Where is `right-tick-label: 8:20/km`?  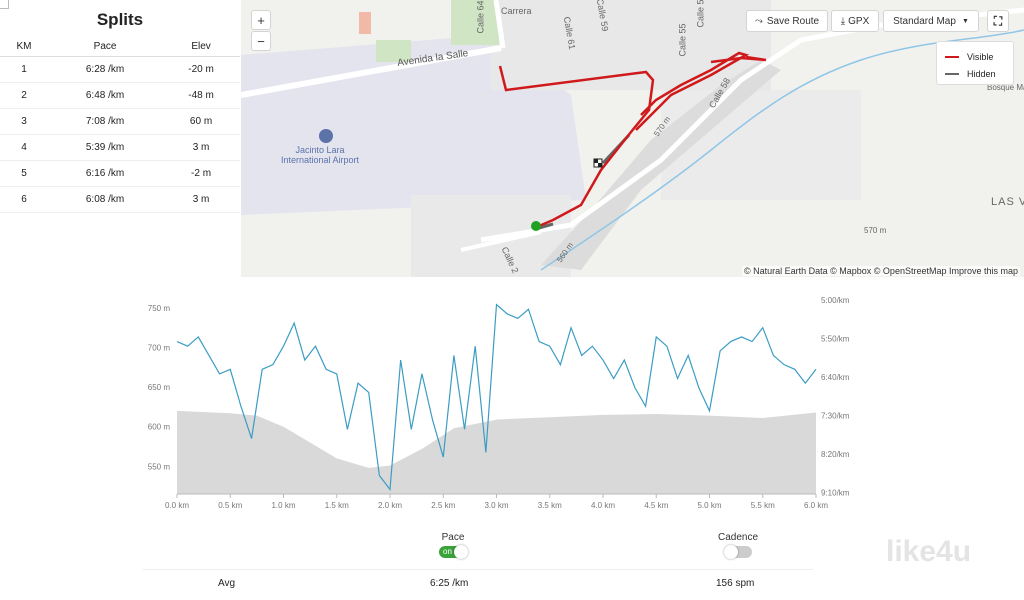 right-tick-label: 8:20/km is located at coordinates (835, 454).